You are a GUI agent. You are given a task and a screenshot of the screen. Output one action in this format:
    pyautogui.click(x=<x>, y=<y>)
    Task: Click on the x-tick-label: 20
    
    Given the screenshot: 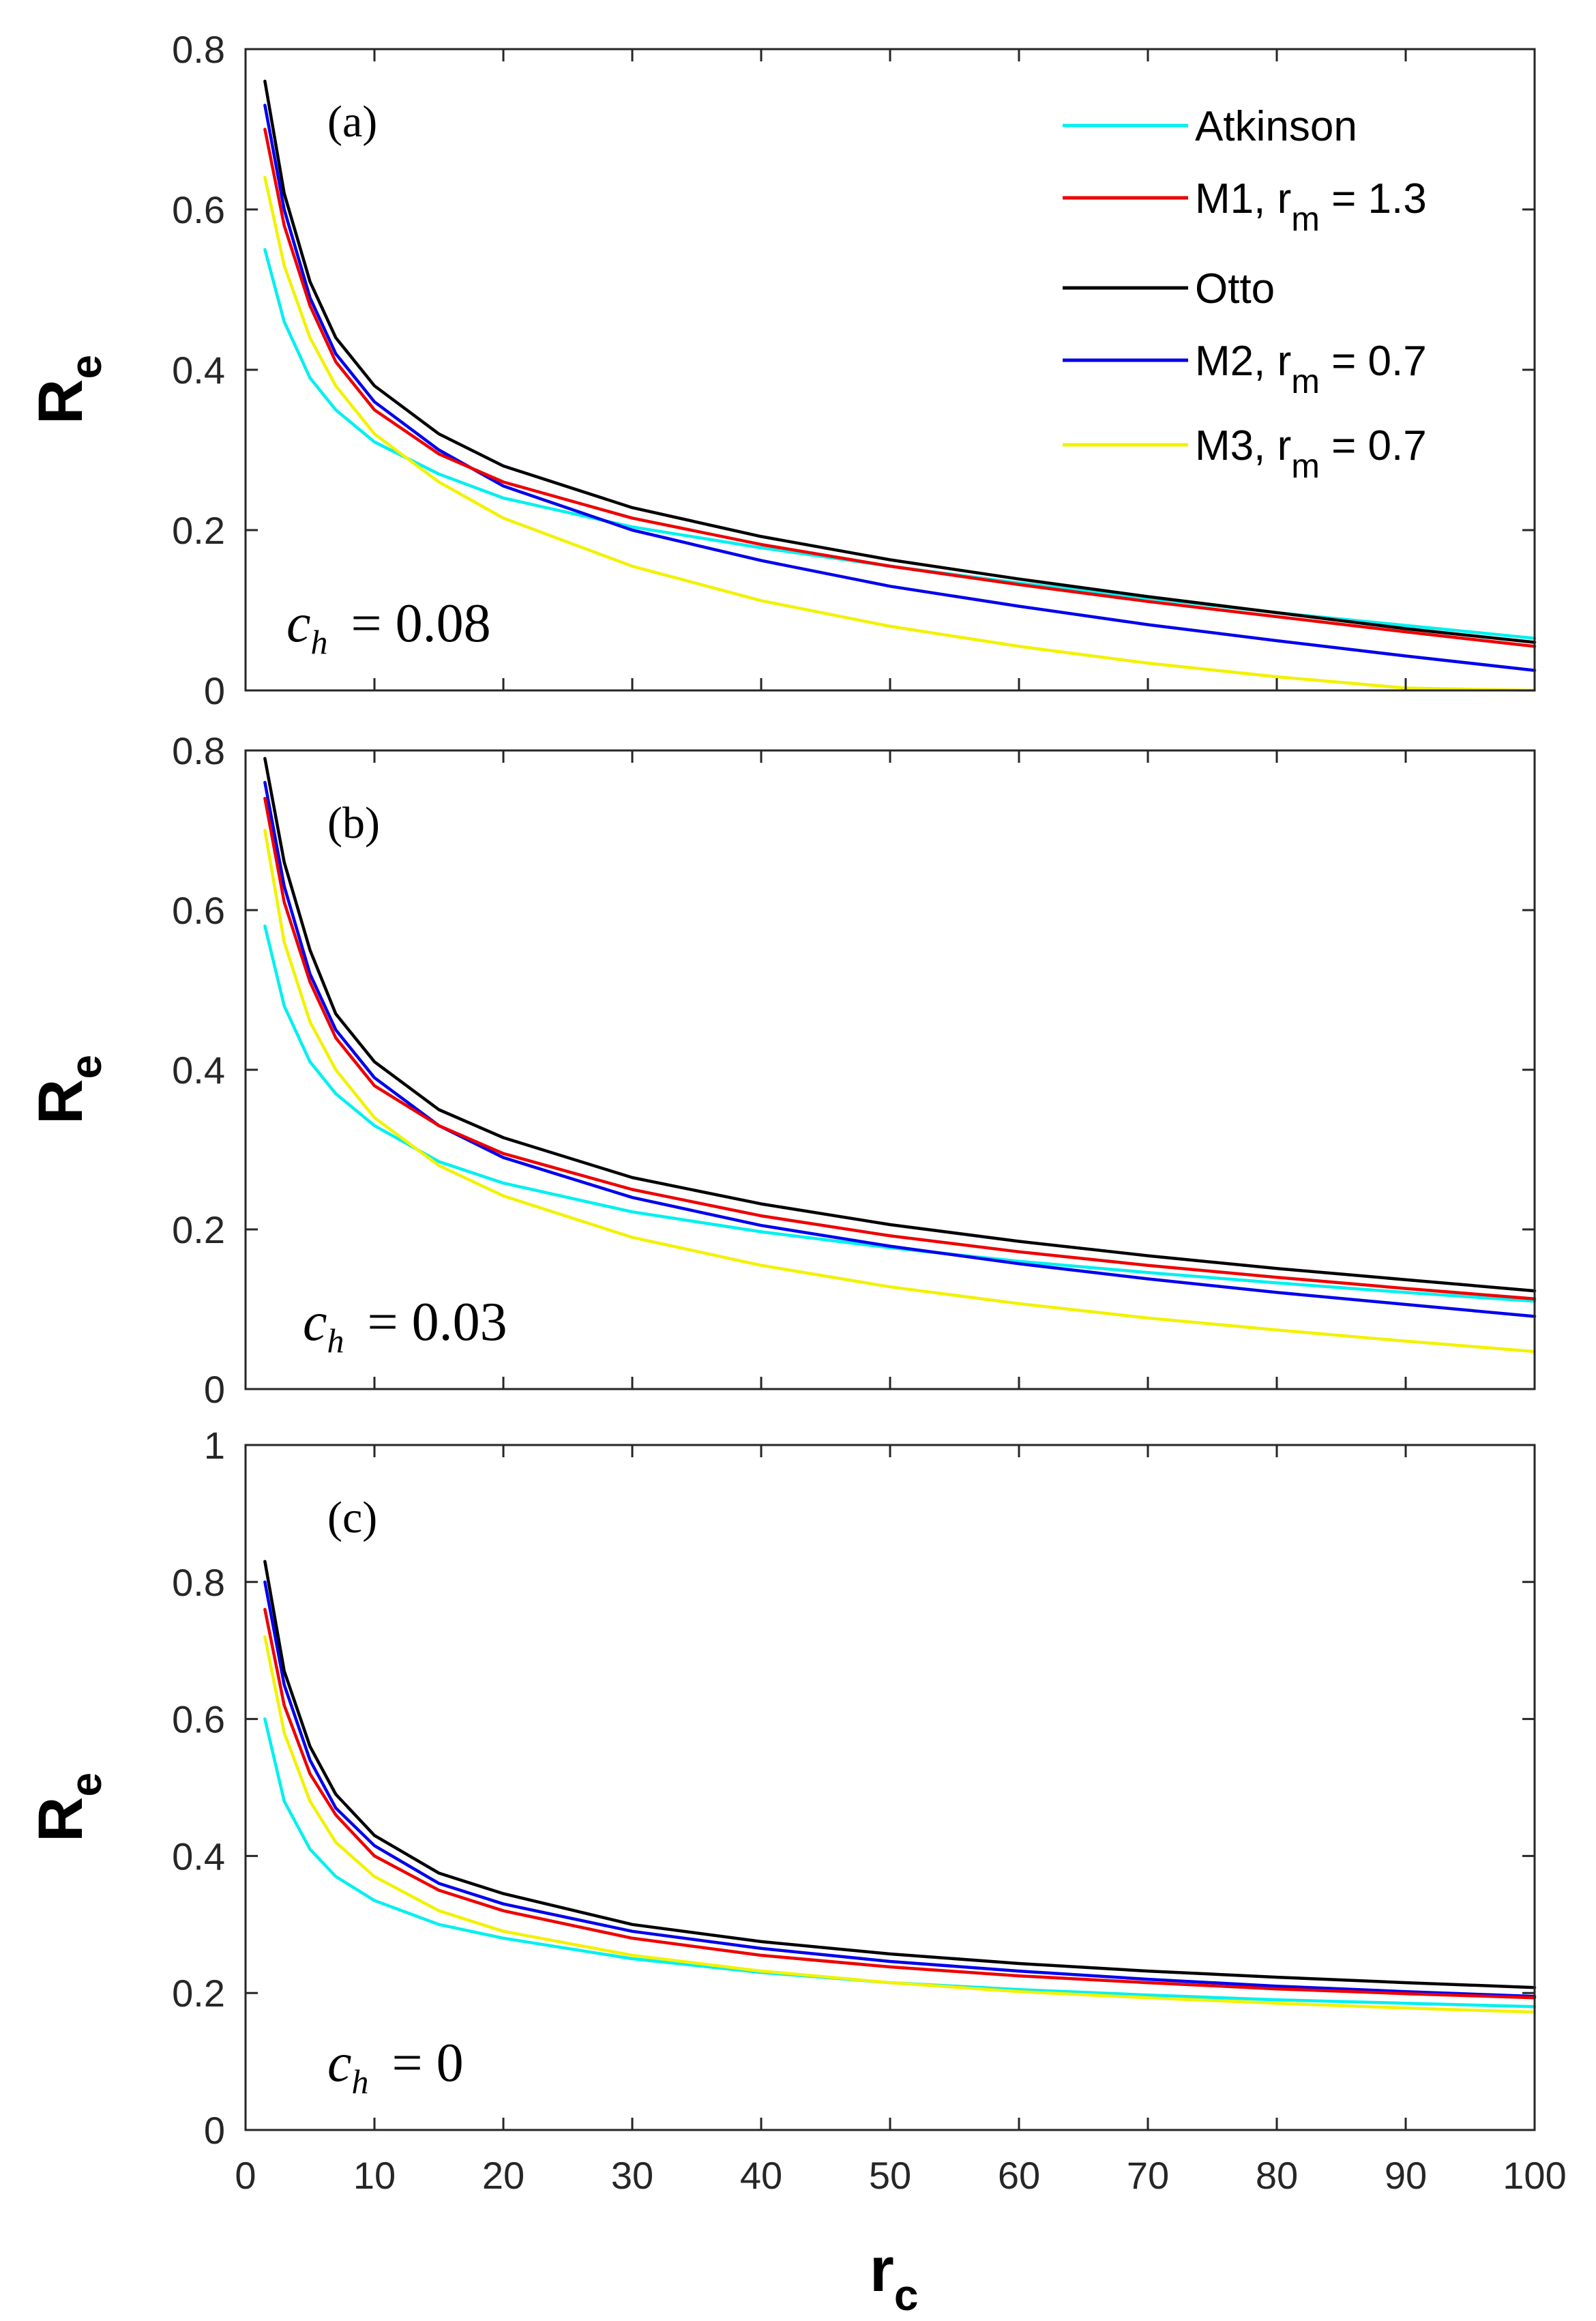 What is the action you would take?
    pyautogui.click(x=503, y=2175)
    